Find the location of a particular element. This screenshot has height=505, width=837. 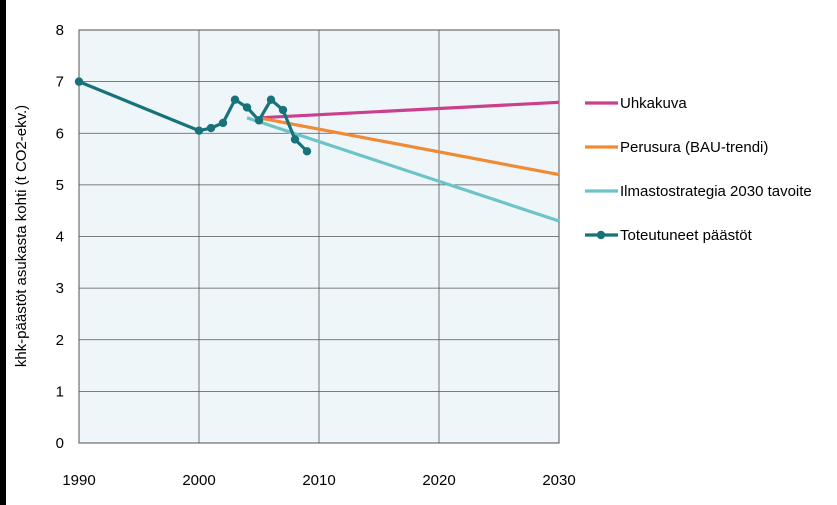

x-tick-label: 1990 is located at coordinates (78, 480).